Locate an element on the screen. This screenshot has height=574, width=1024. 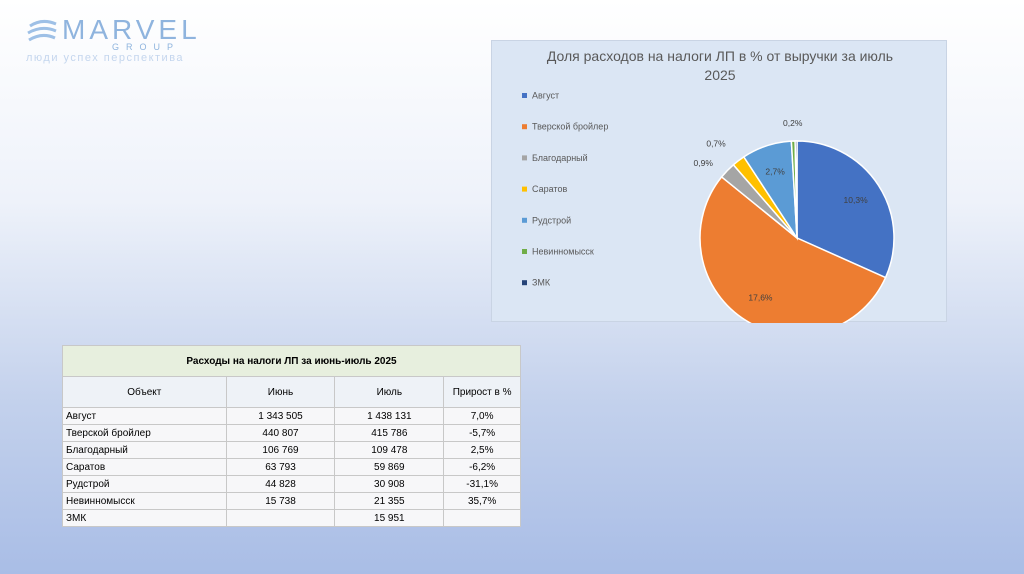
table-cell-value: 15 738 is located at coordinates (280, 501).